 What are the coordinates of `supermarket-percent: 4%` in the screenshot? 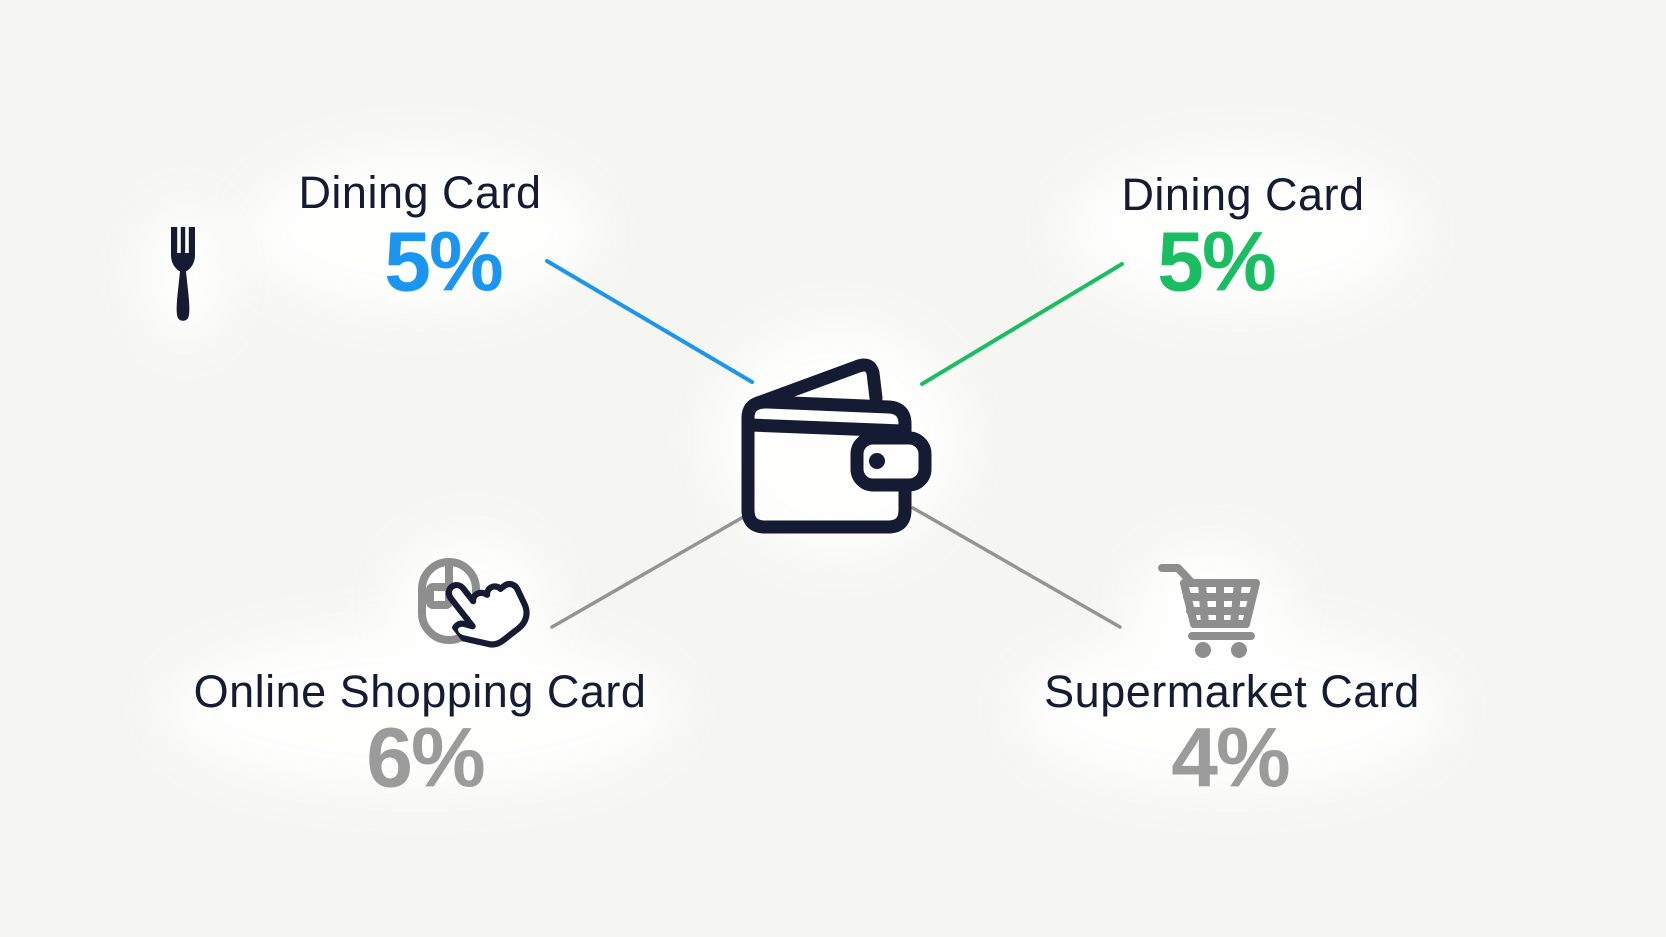 It's located at (1230, 757).